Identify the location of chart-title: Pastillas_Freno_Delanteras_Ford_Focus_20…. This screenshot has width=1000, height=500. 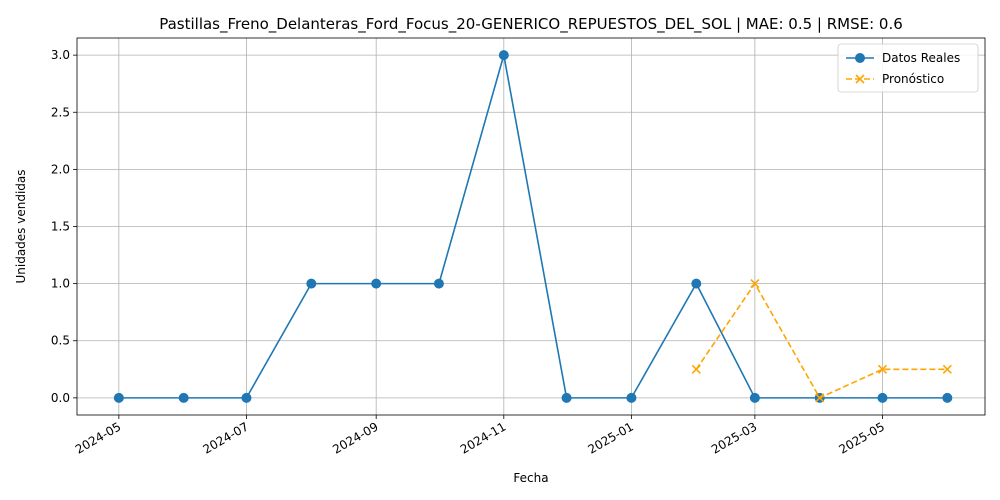
(531, 24).